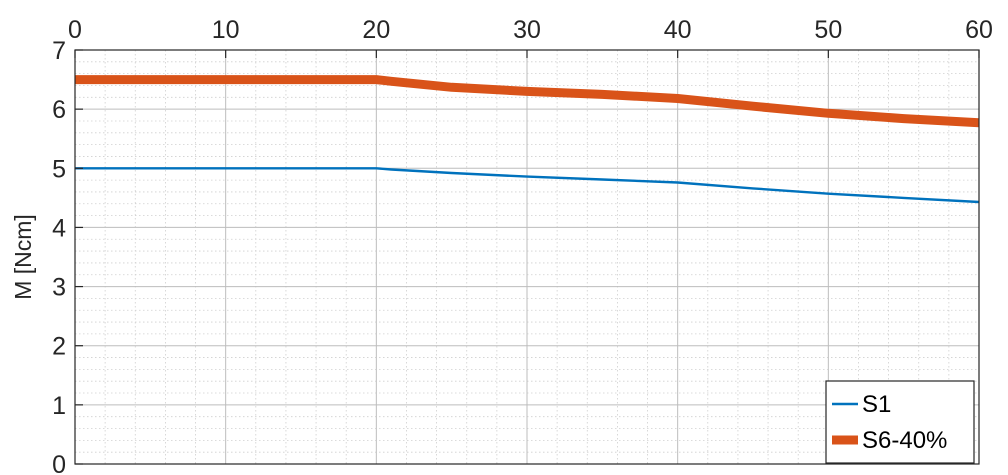  Describe the element at coordinates (226, 30) in the screenshot. I see `x-tick-label: 10` at that location.